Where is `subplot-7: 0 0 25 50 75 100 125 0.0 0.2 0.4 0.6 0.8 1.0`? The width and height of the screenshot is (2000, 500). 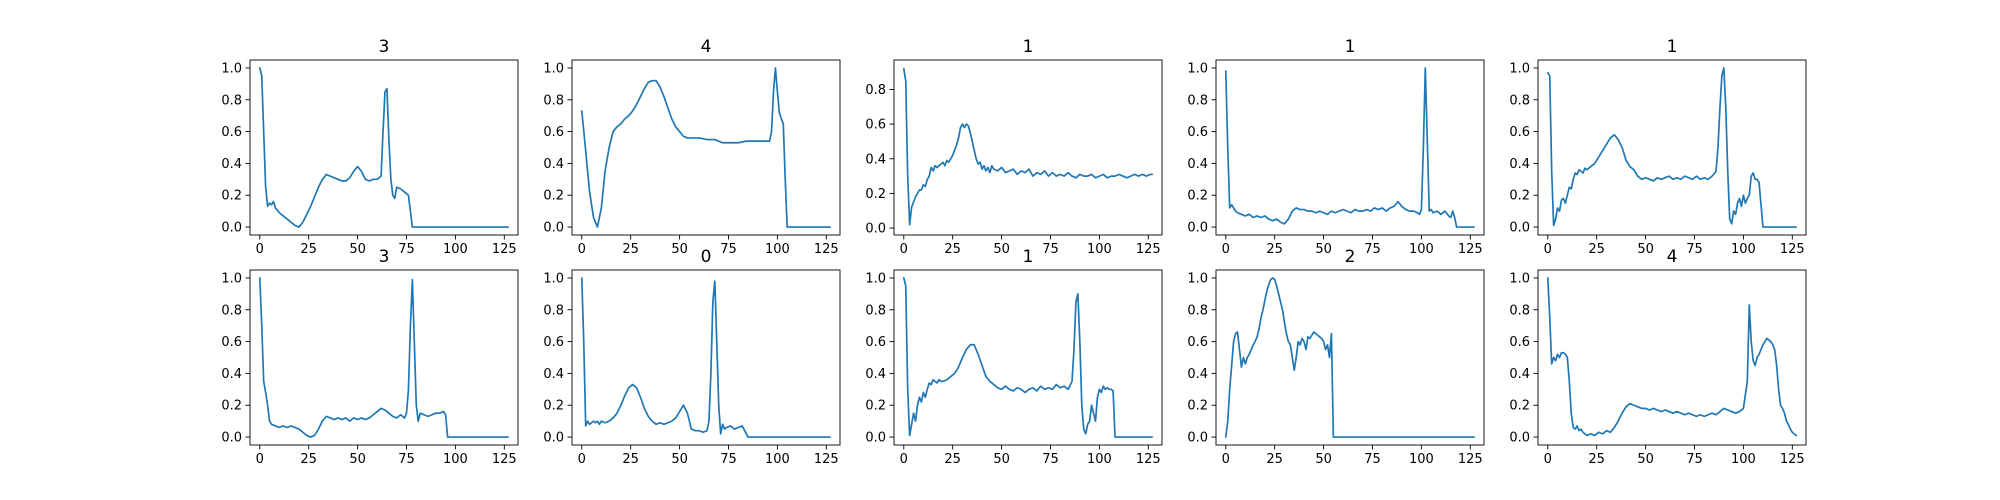 subplot-7: 0 0 25 50 75 100 125 0.0 0.2 0.4 0.6 0.8 1.0 is located at coordinates (692, 357).